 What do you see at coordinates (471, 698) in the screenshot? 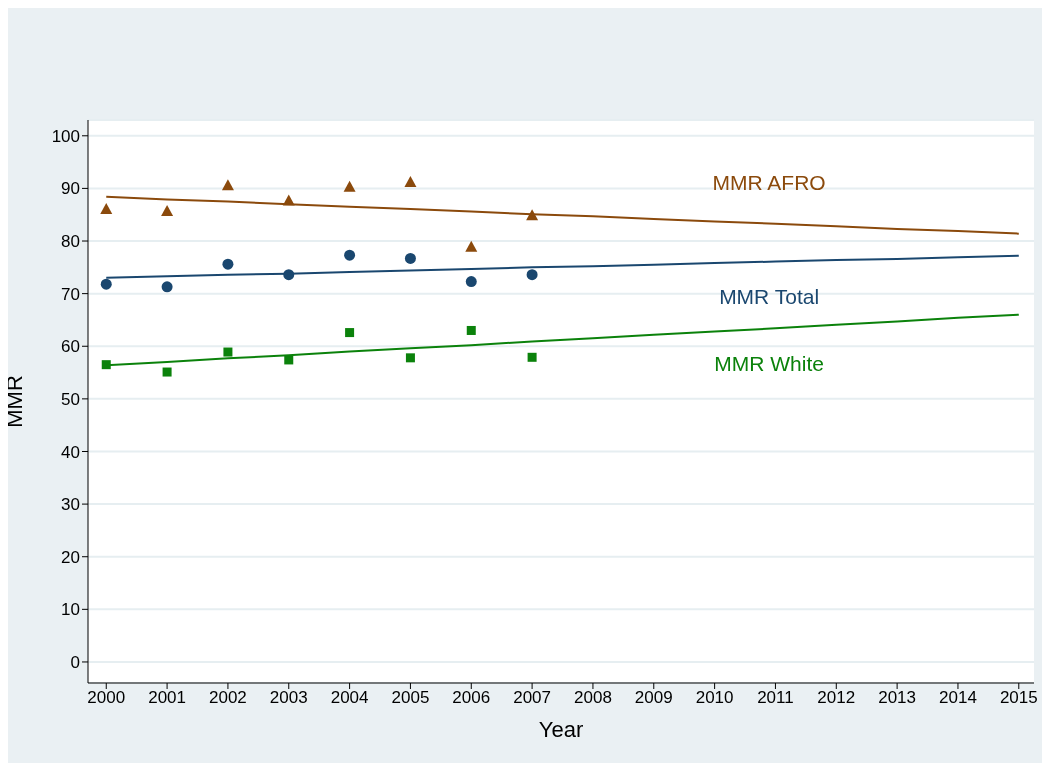
I see `x-tick-label: 2006` at bounding box center [471, 698].